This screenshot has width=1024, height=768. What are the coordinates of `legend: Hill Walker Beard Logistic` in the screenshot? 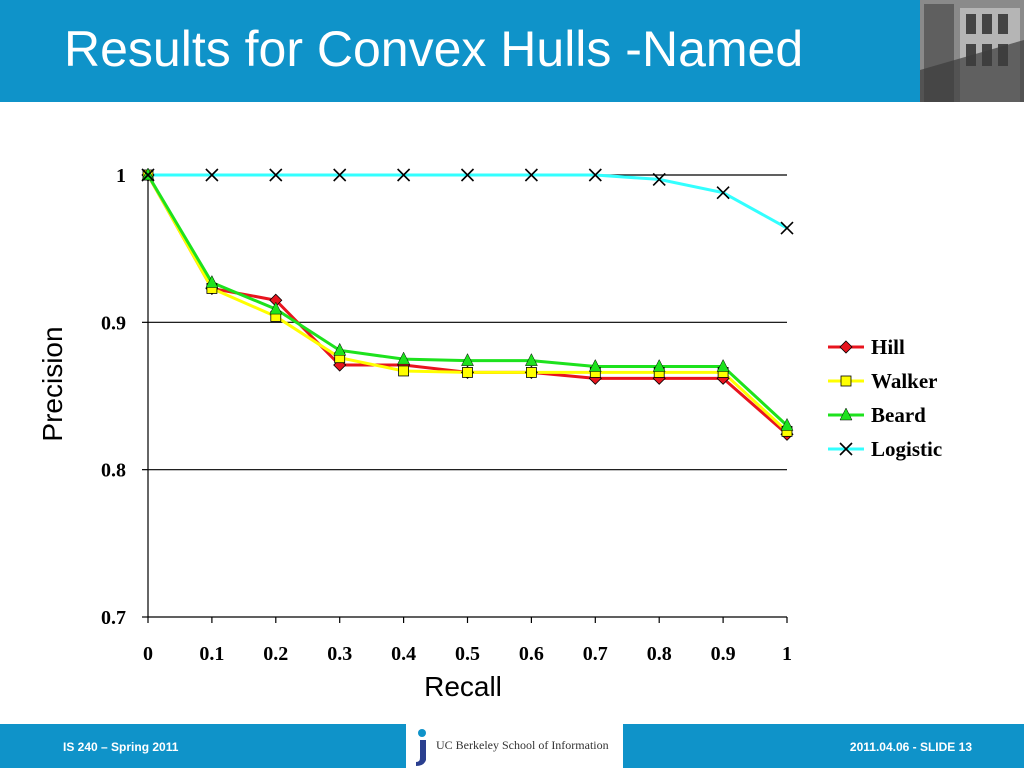 It's located at (885, 398).